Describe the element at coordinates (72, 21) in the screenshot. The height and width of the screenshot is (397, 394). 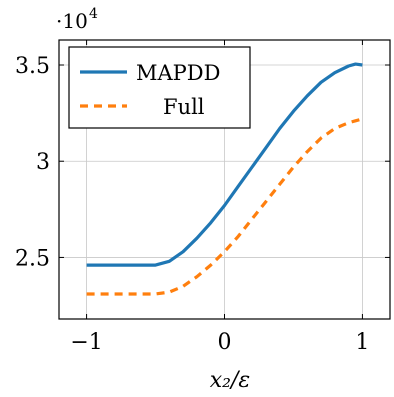
I see `y-multiplier-base: ·10` at that location.